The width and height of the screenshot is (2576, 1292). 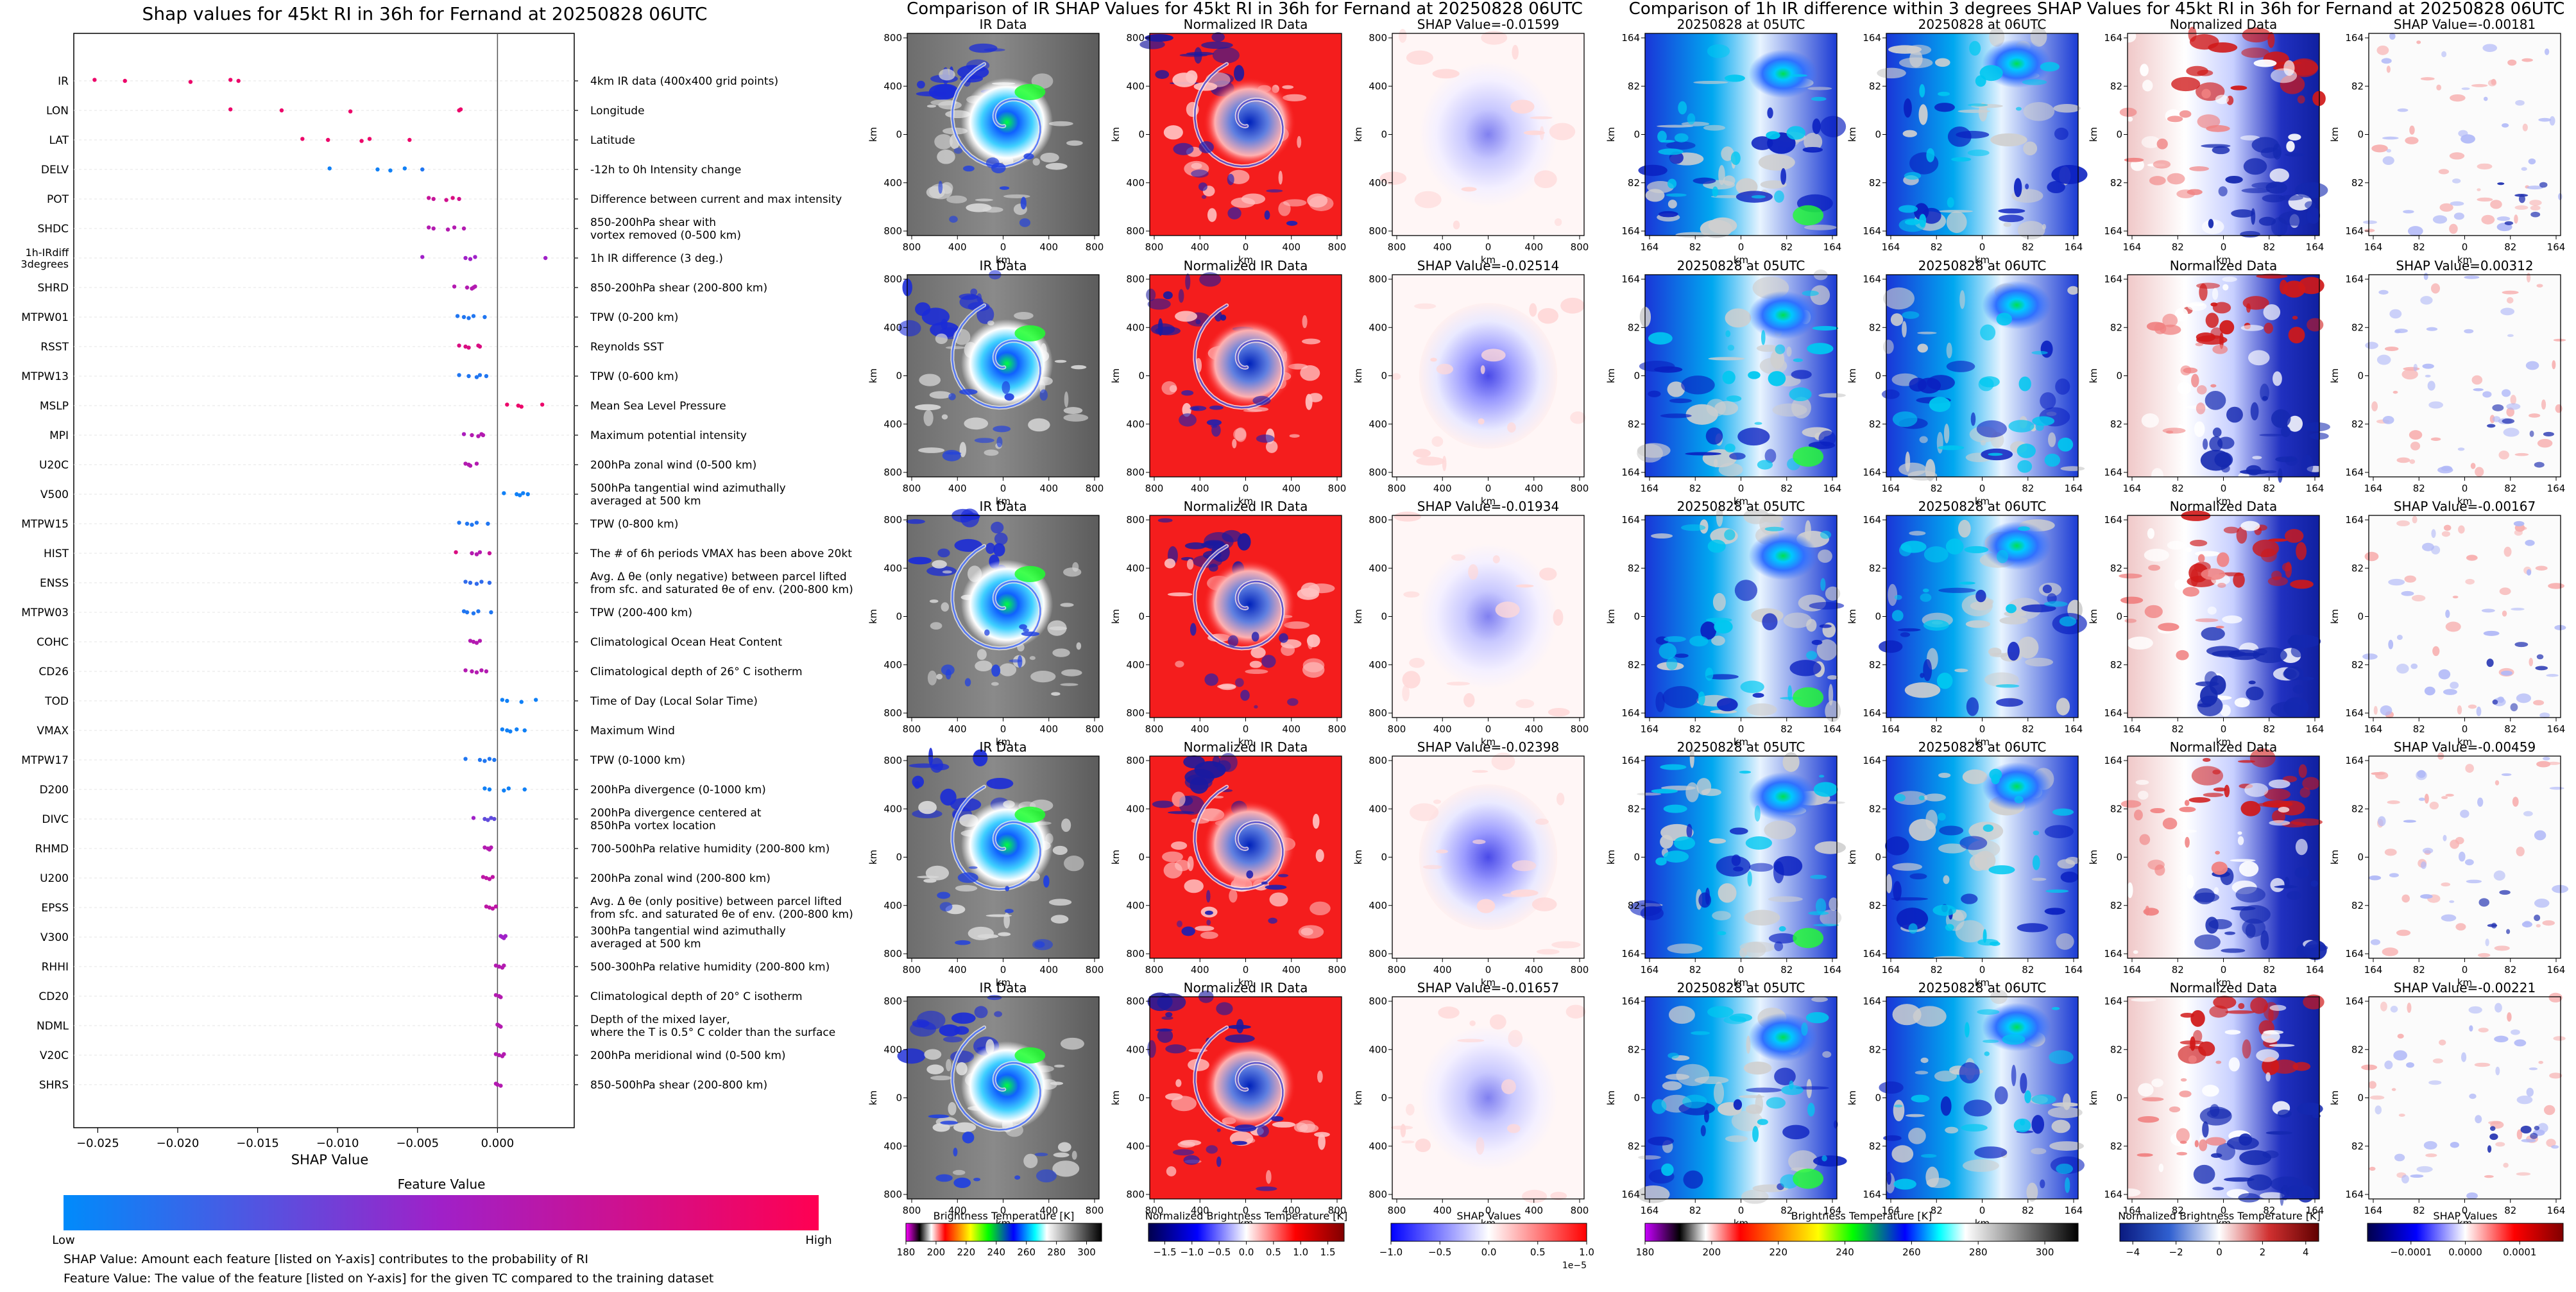 I want to click on map-y-tick-label: 82, so click(x=2116, y=568).